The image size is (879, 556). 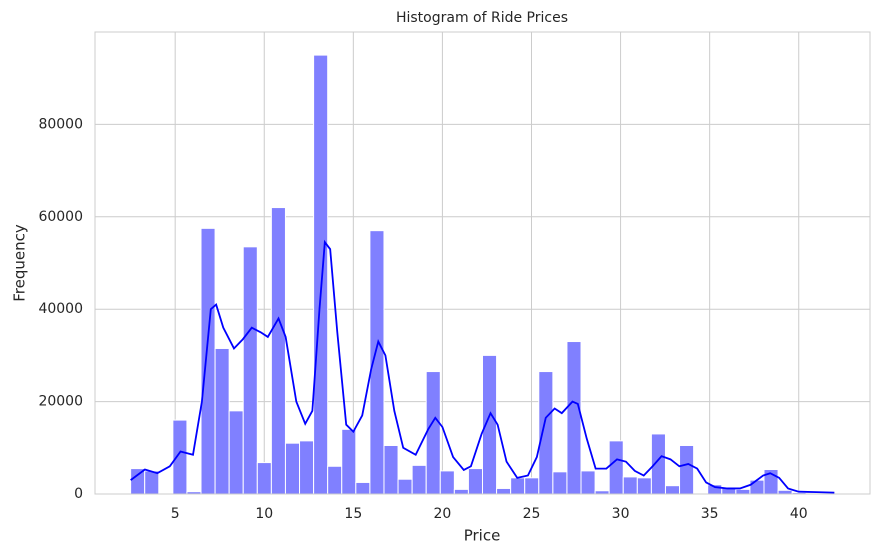 What do you see at coordinates (442, 514) in the screenshot?
I see `x-tick-label: 20` at bounding box center [442, 514].